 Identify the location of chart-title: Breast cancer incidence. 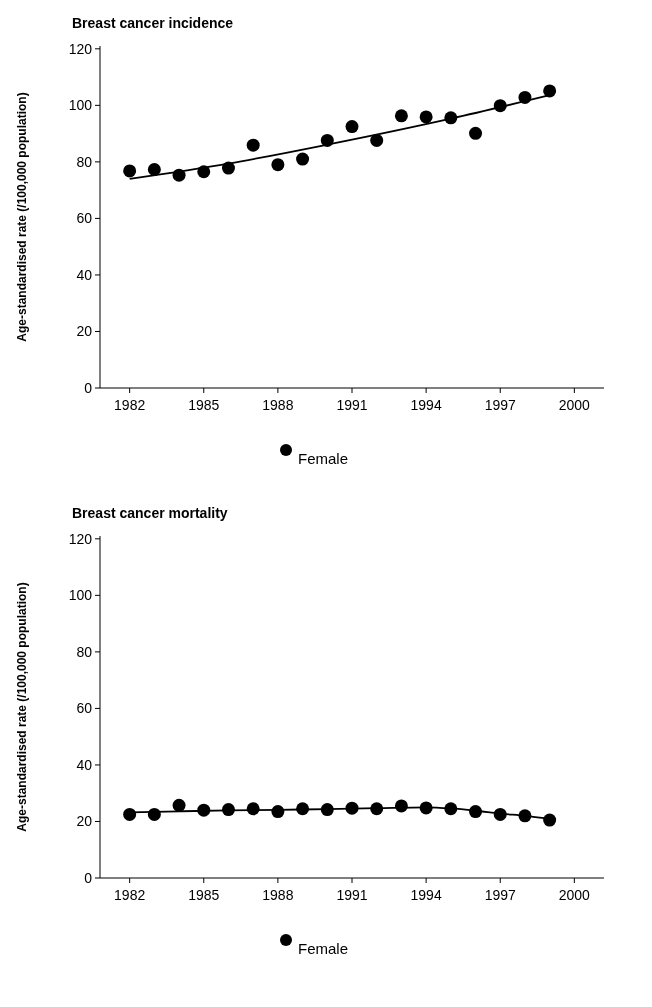
(153, 23).